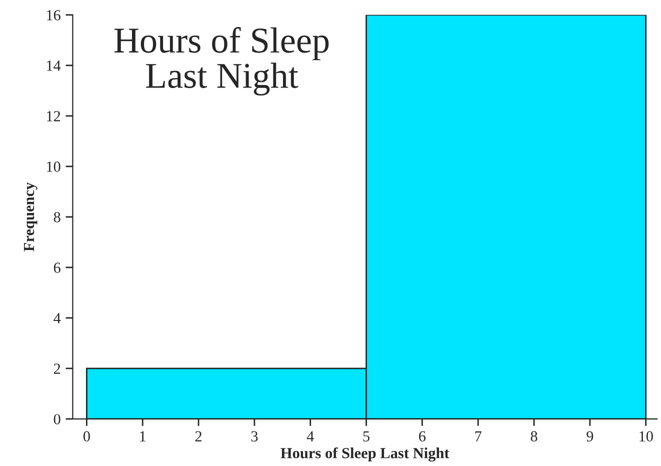 Image resolution: width=661 pixels, height=466 pixels. What do you see at coordinates (86, 436) in the screenshot?
I see `x-tick-label: 0` at bounding box center [86, 436].